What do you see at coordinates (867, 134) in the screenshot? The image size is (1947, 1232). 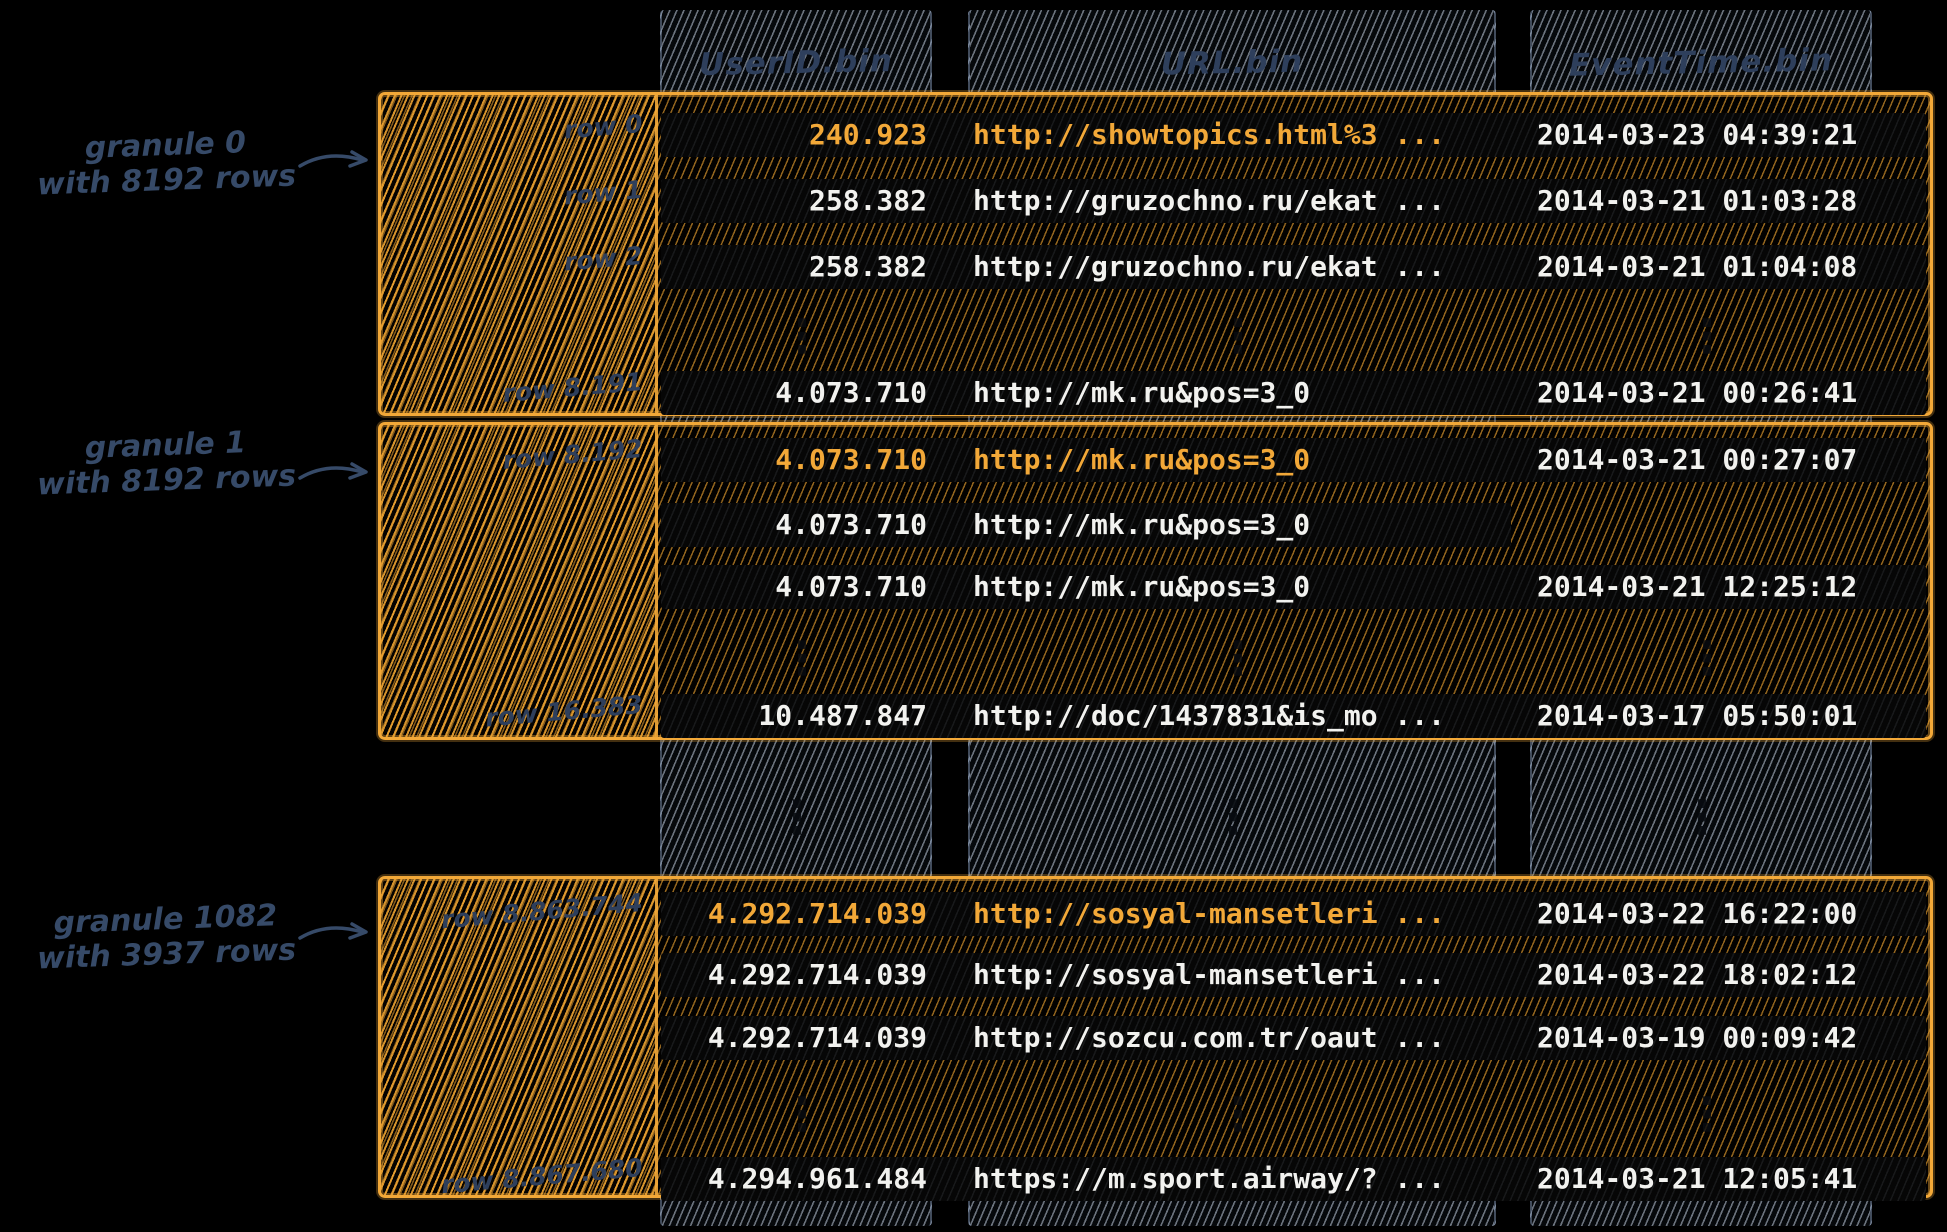 I see `userid-cell: 240.923` at bounding box center [867, 134].